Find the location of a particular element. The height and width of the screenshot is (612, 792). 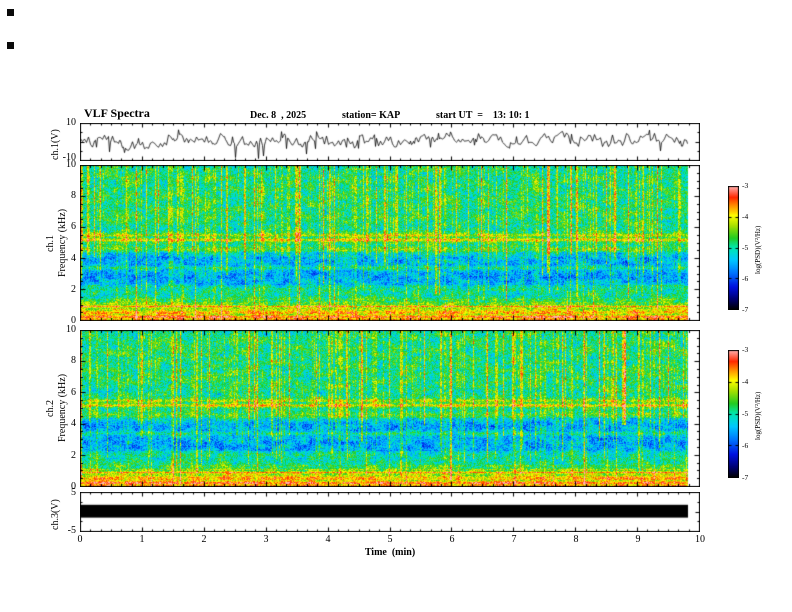

spec1-channel-label: ch.1 is located at coordinates (50, 243).